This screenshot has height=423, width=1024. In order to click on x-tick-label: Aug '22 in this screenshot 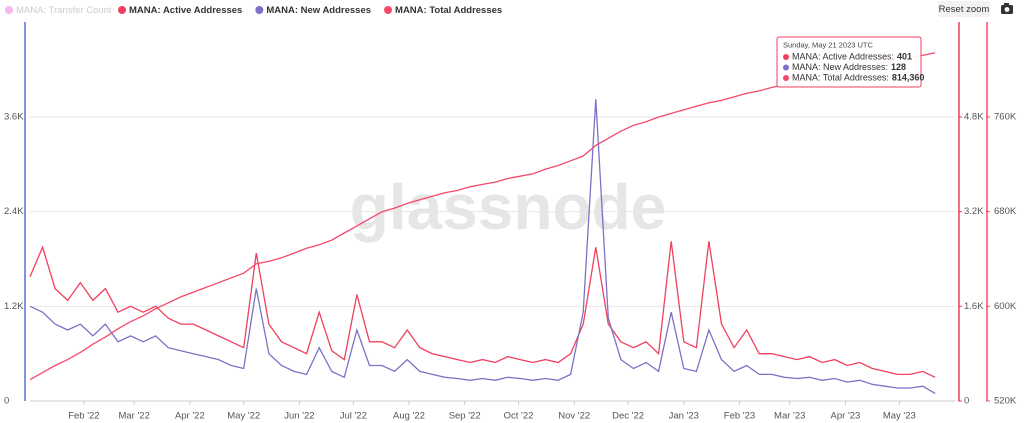, I will do `click(409, 416)`.